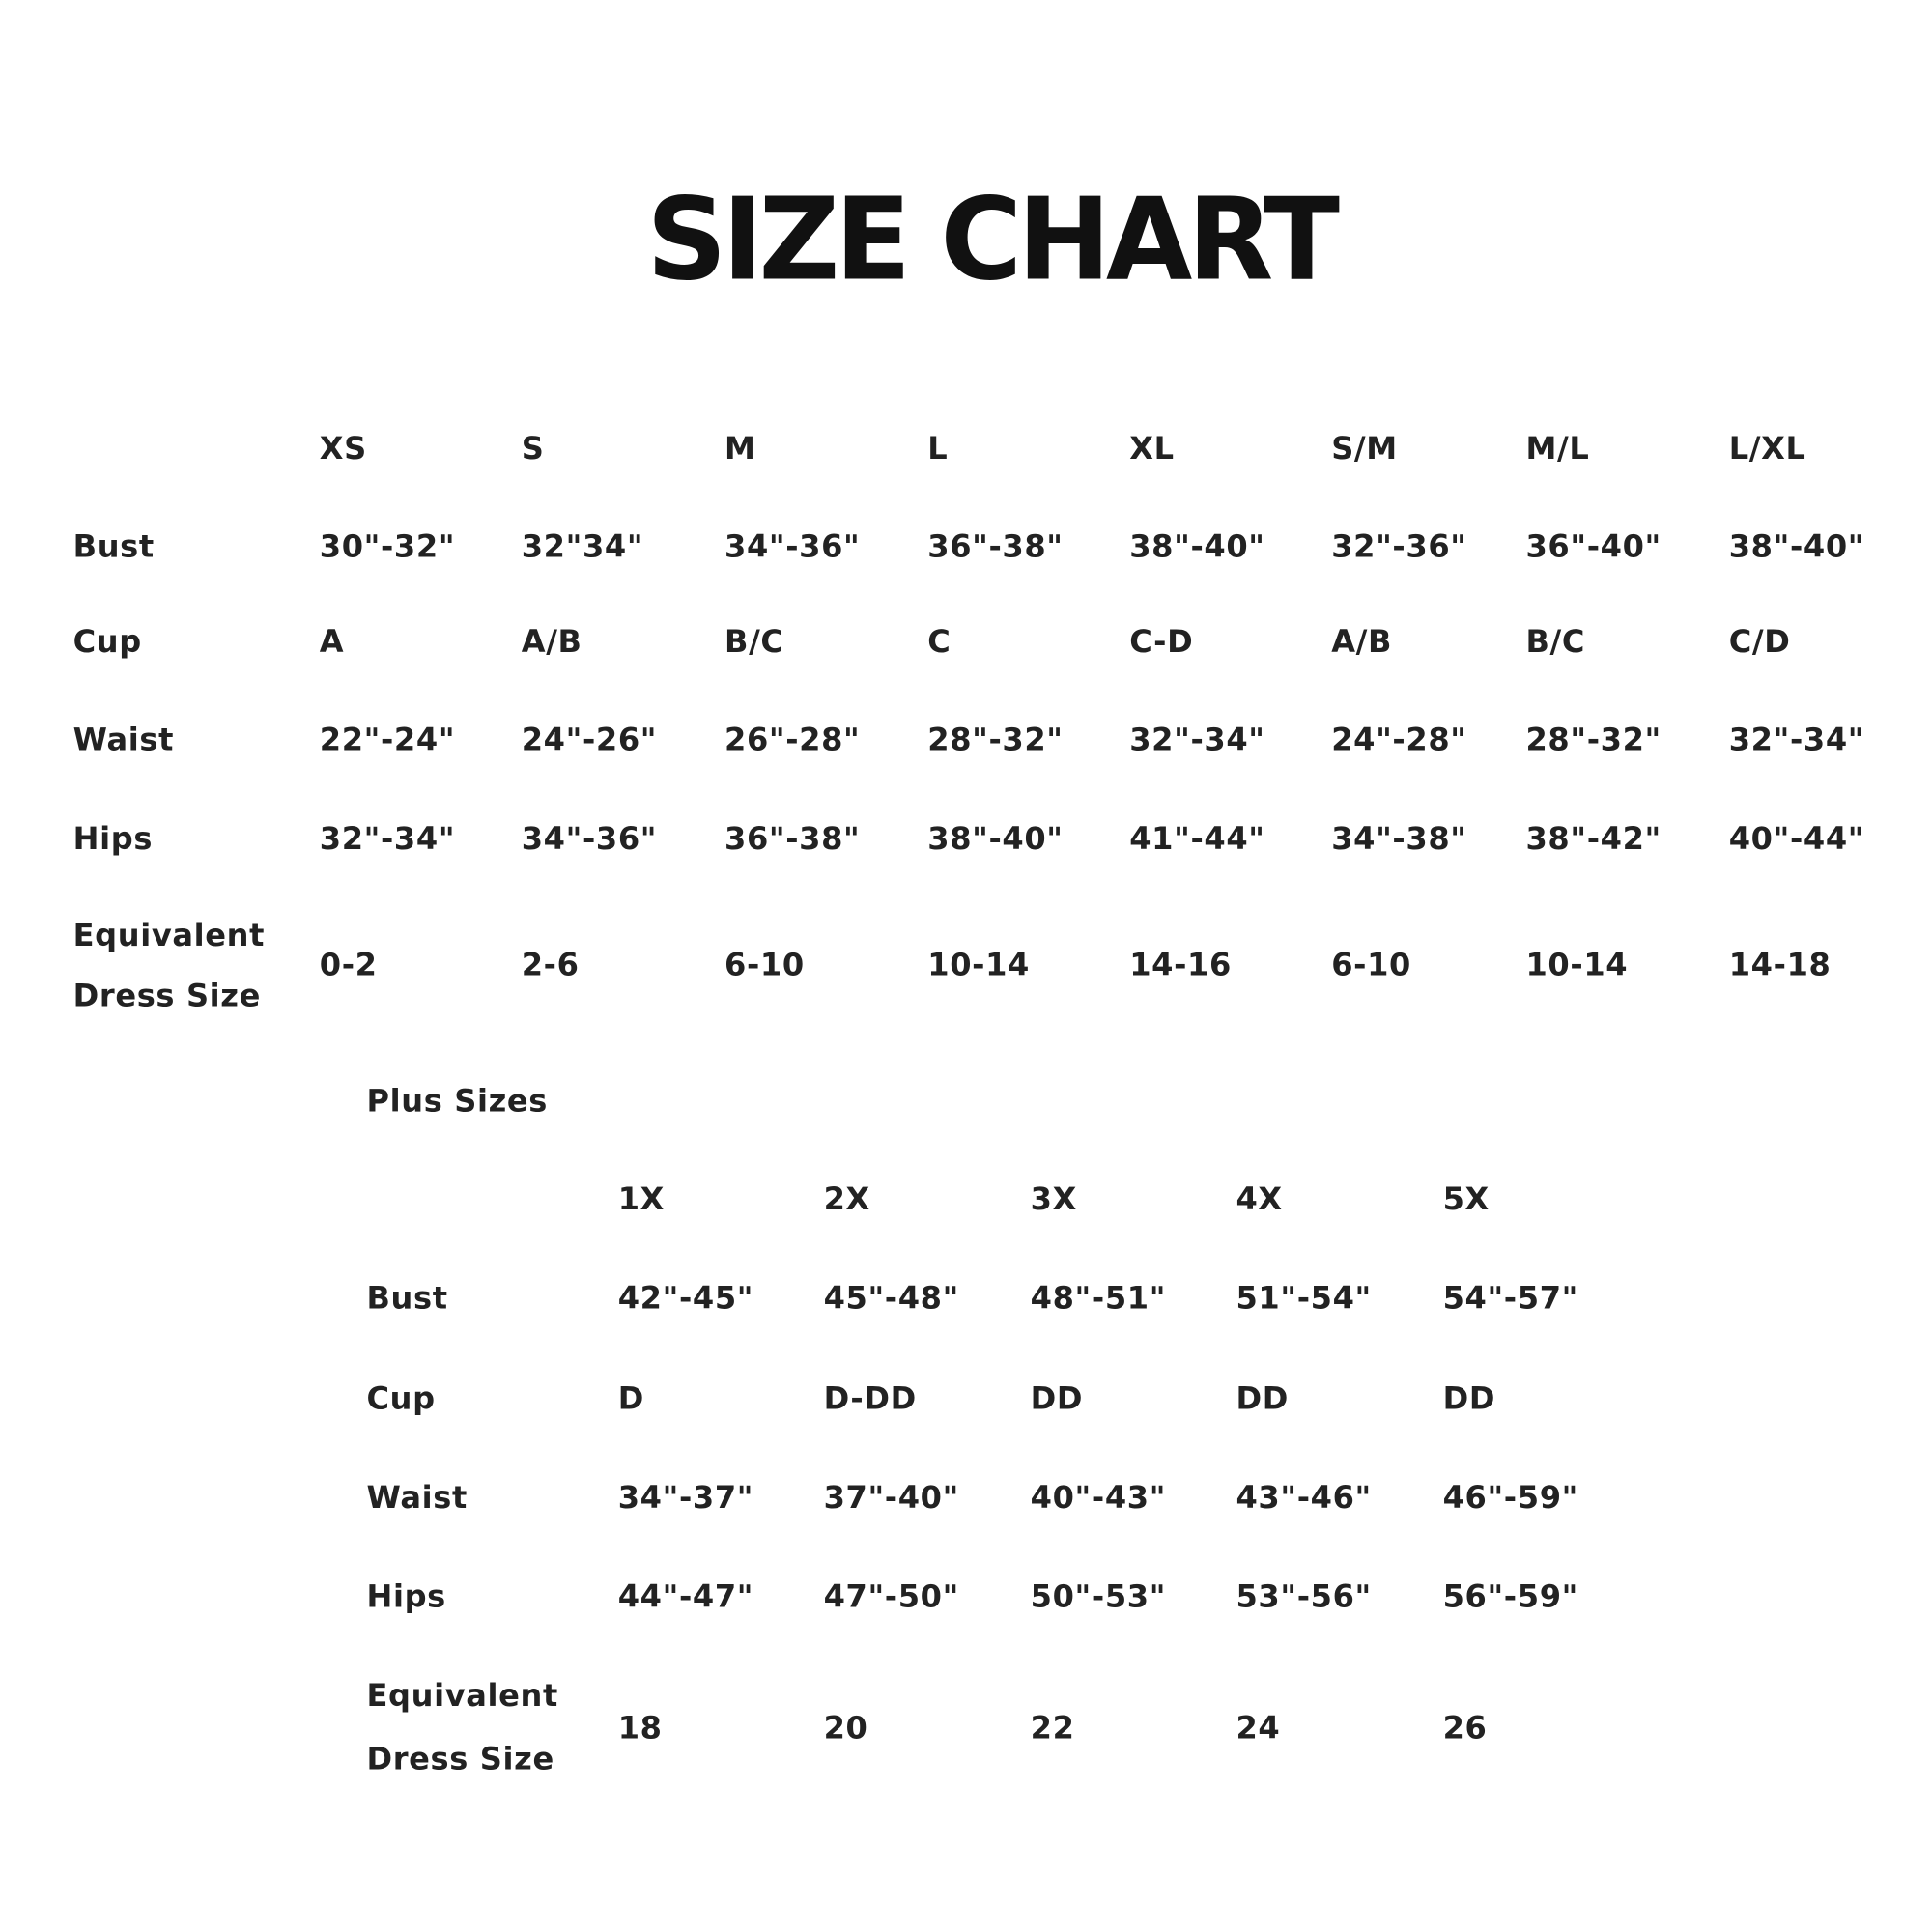  Describe the element at coordinates (343, 448) in the screenshot. I see `size-header: XS` at that location.